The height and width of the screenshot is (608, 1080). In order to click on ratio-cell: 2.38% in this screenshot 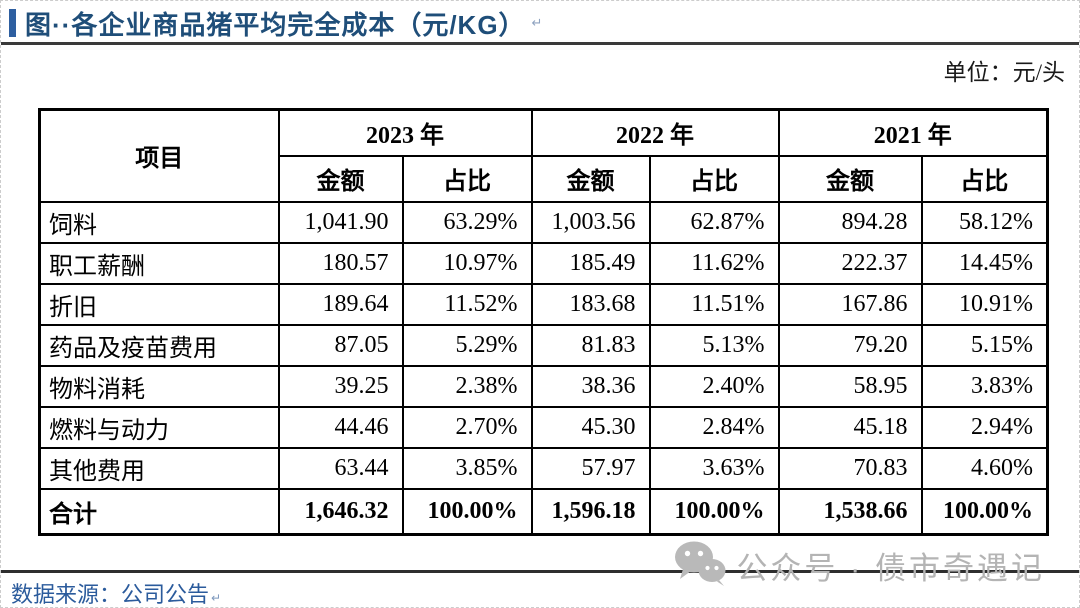, I will do `click(467, 386)`.